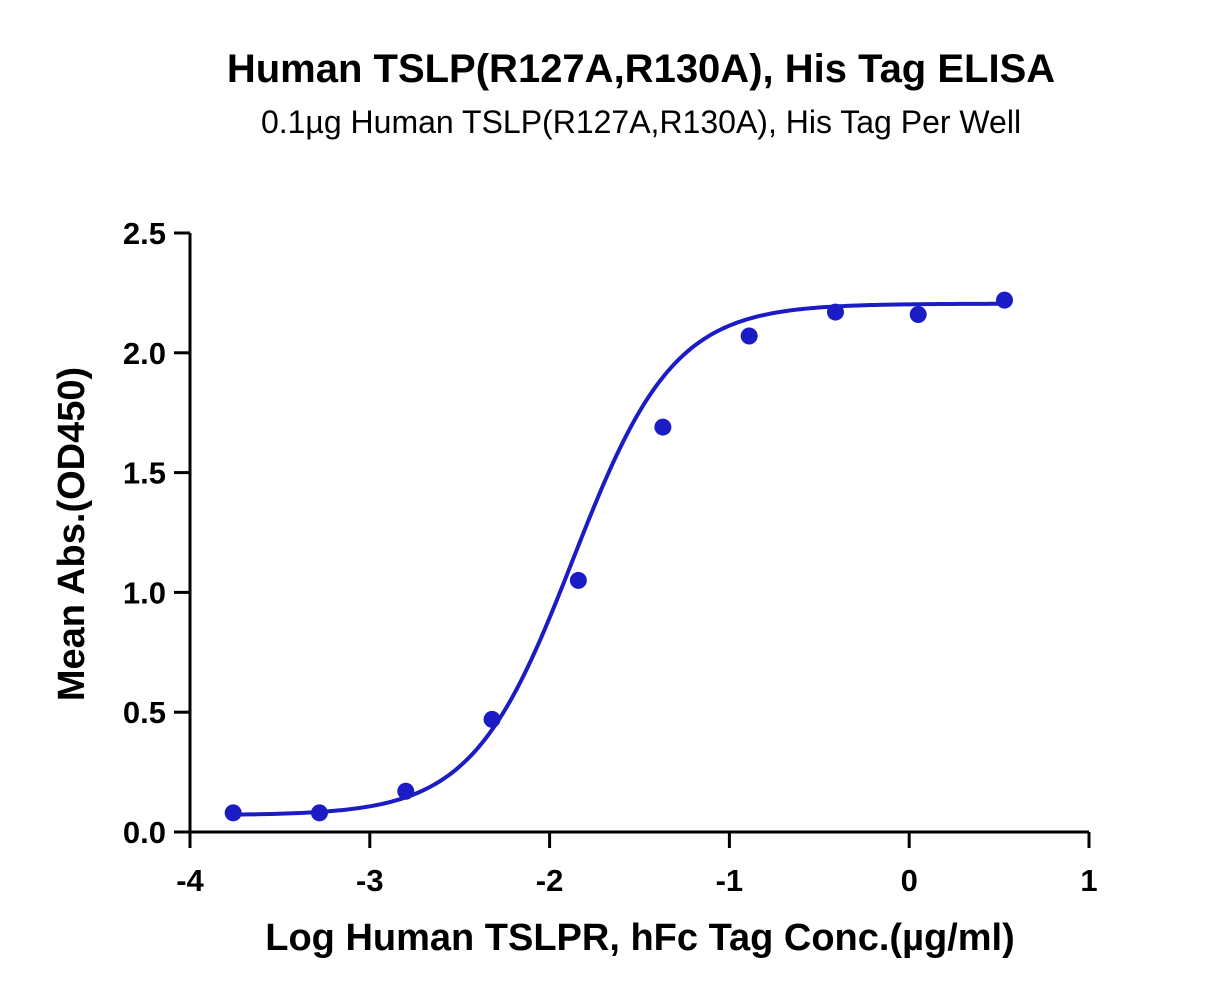 The width and height of the screenshot is (1214, 1005). Describe the element at coordinates (190, 880) in the screenshot. I see `x-tick-label: -4` at that location.